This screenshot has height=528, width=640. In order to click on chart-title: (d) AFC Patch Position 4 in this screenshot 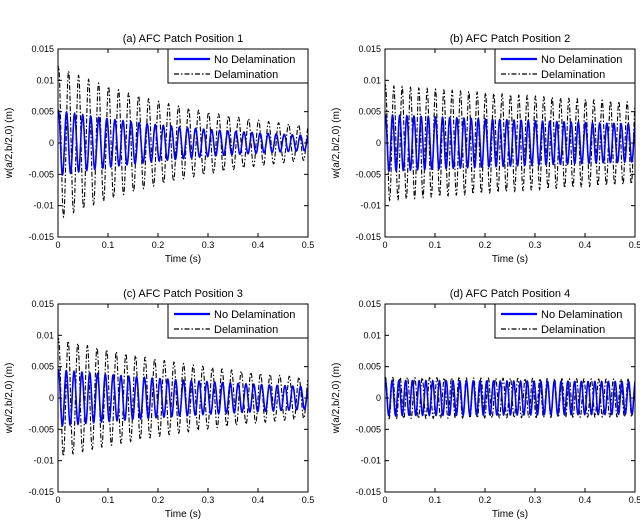, I will do `click(510, 294)`.